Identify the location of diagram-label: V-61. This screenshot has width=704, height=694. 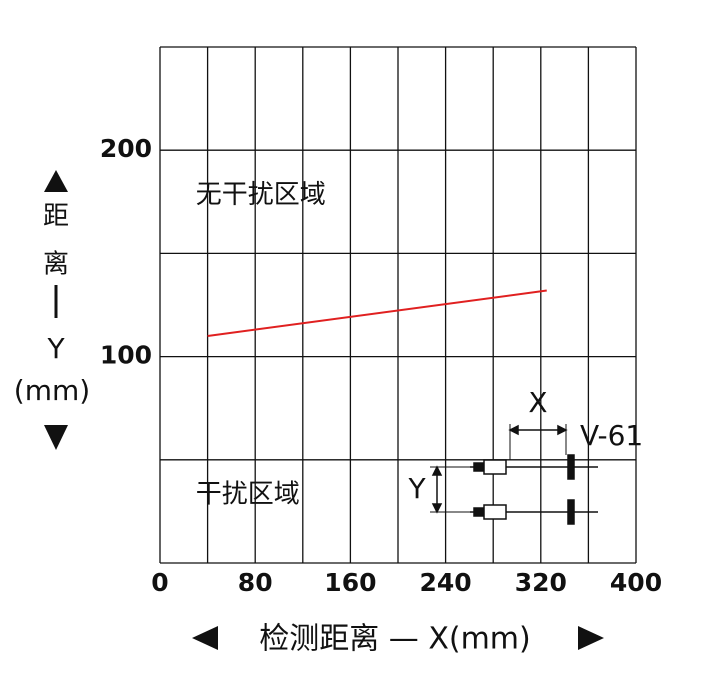
(611, 435).